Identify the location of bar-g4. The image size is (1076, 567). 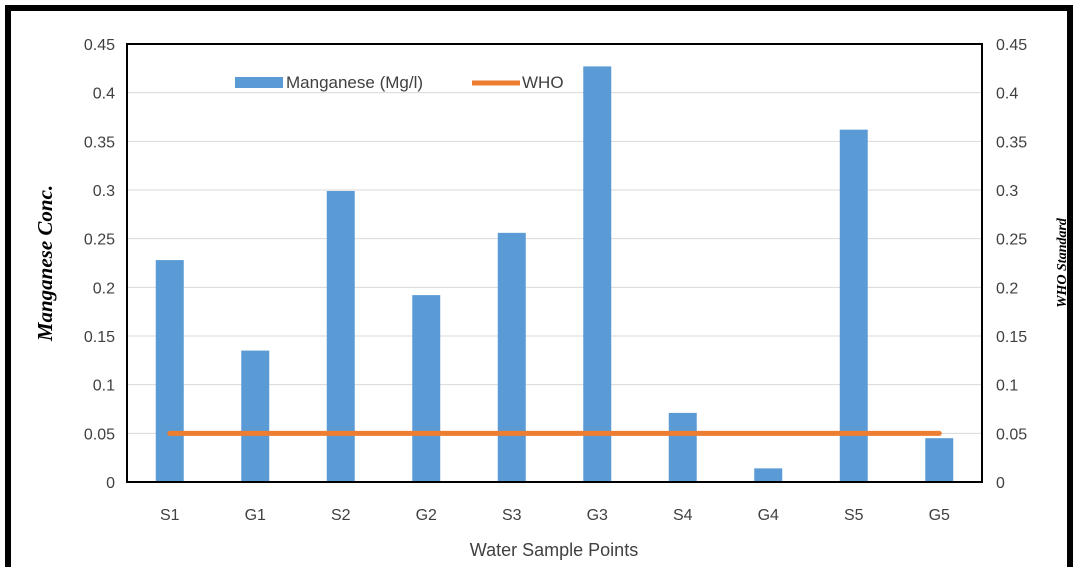
(768, 475).